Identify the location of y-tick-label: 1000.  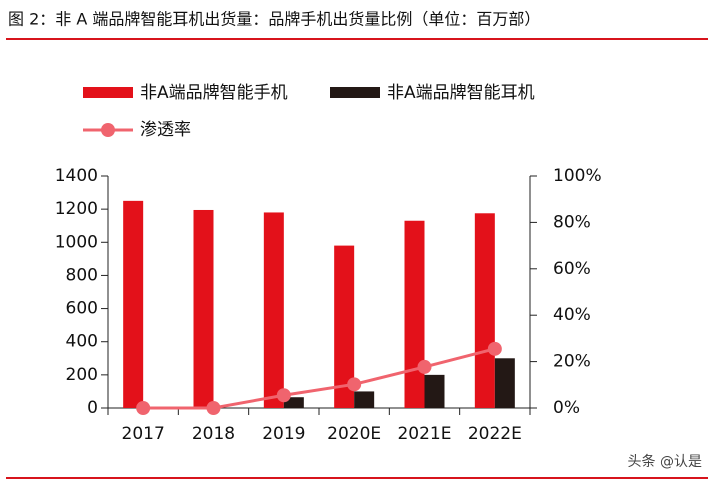
(76, 242).